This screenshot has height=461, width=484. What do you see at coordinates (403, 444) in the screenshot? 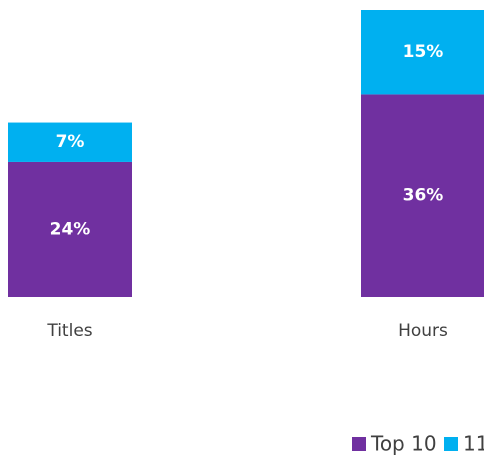
I see `legend-label: Top 10` at bounding box center [403, 444].